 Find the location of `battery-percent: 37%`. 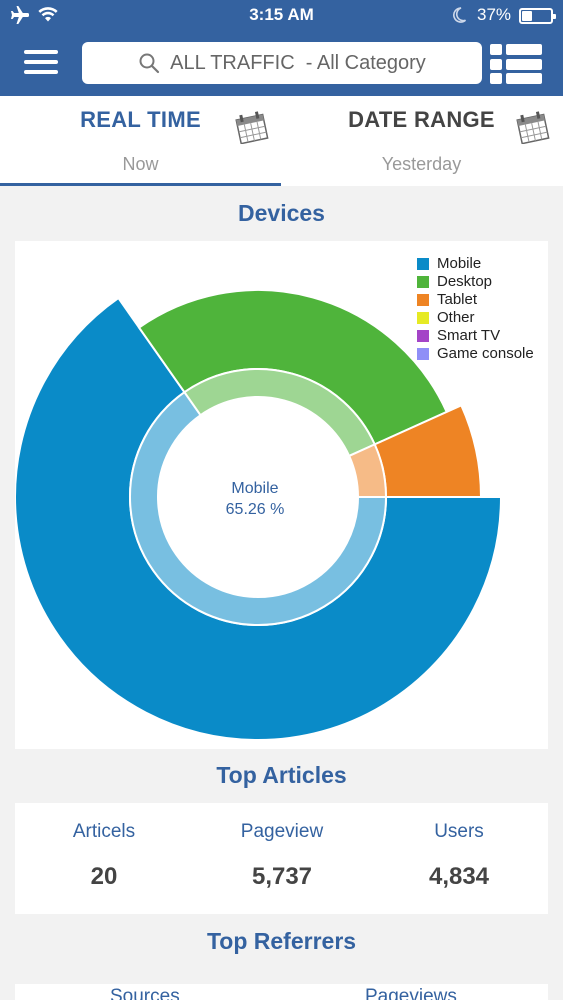

battery-percent: 37% is located at coordinates (494, 14).